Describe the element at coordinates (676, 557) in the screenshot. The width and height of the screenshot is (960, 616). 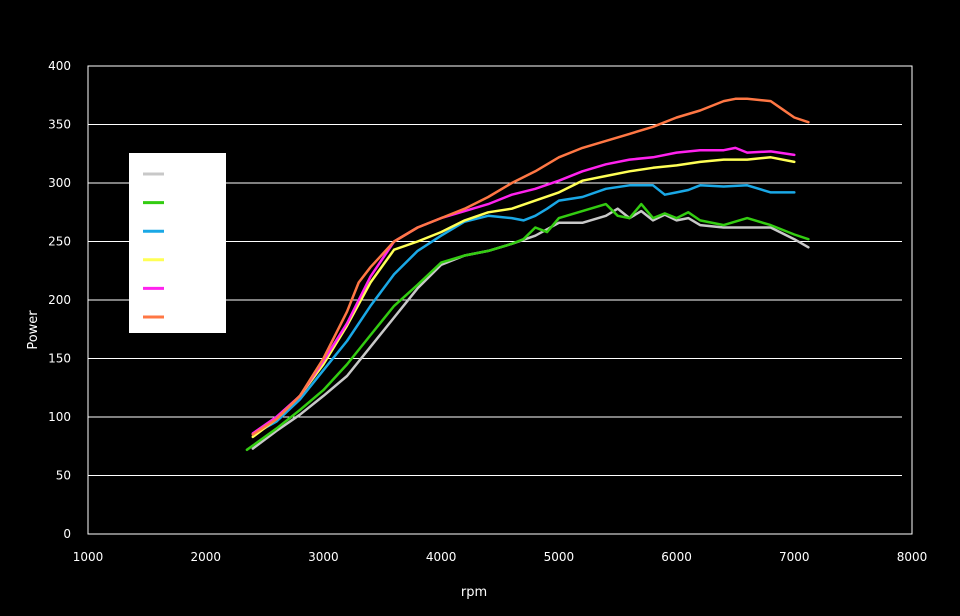
I see `x-tick-label: 6000` at that location.